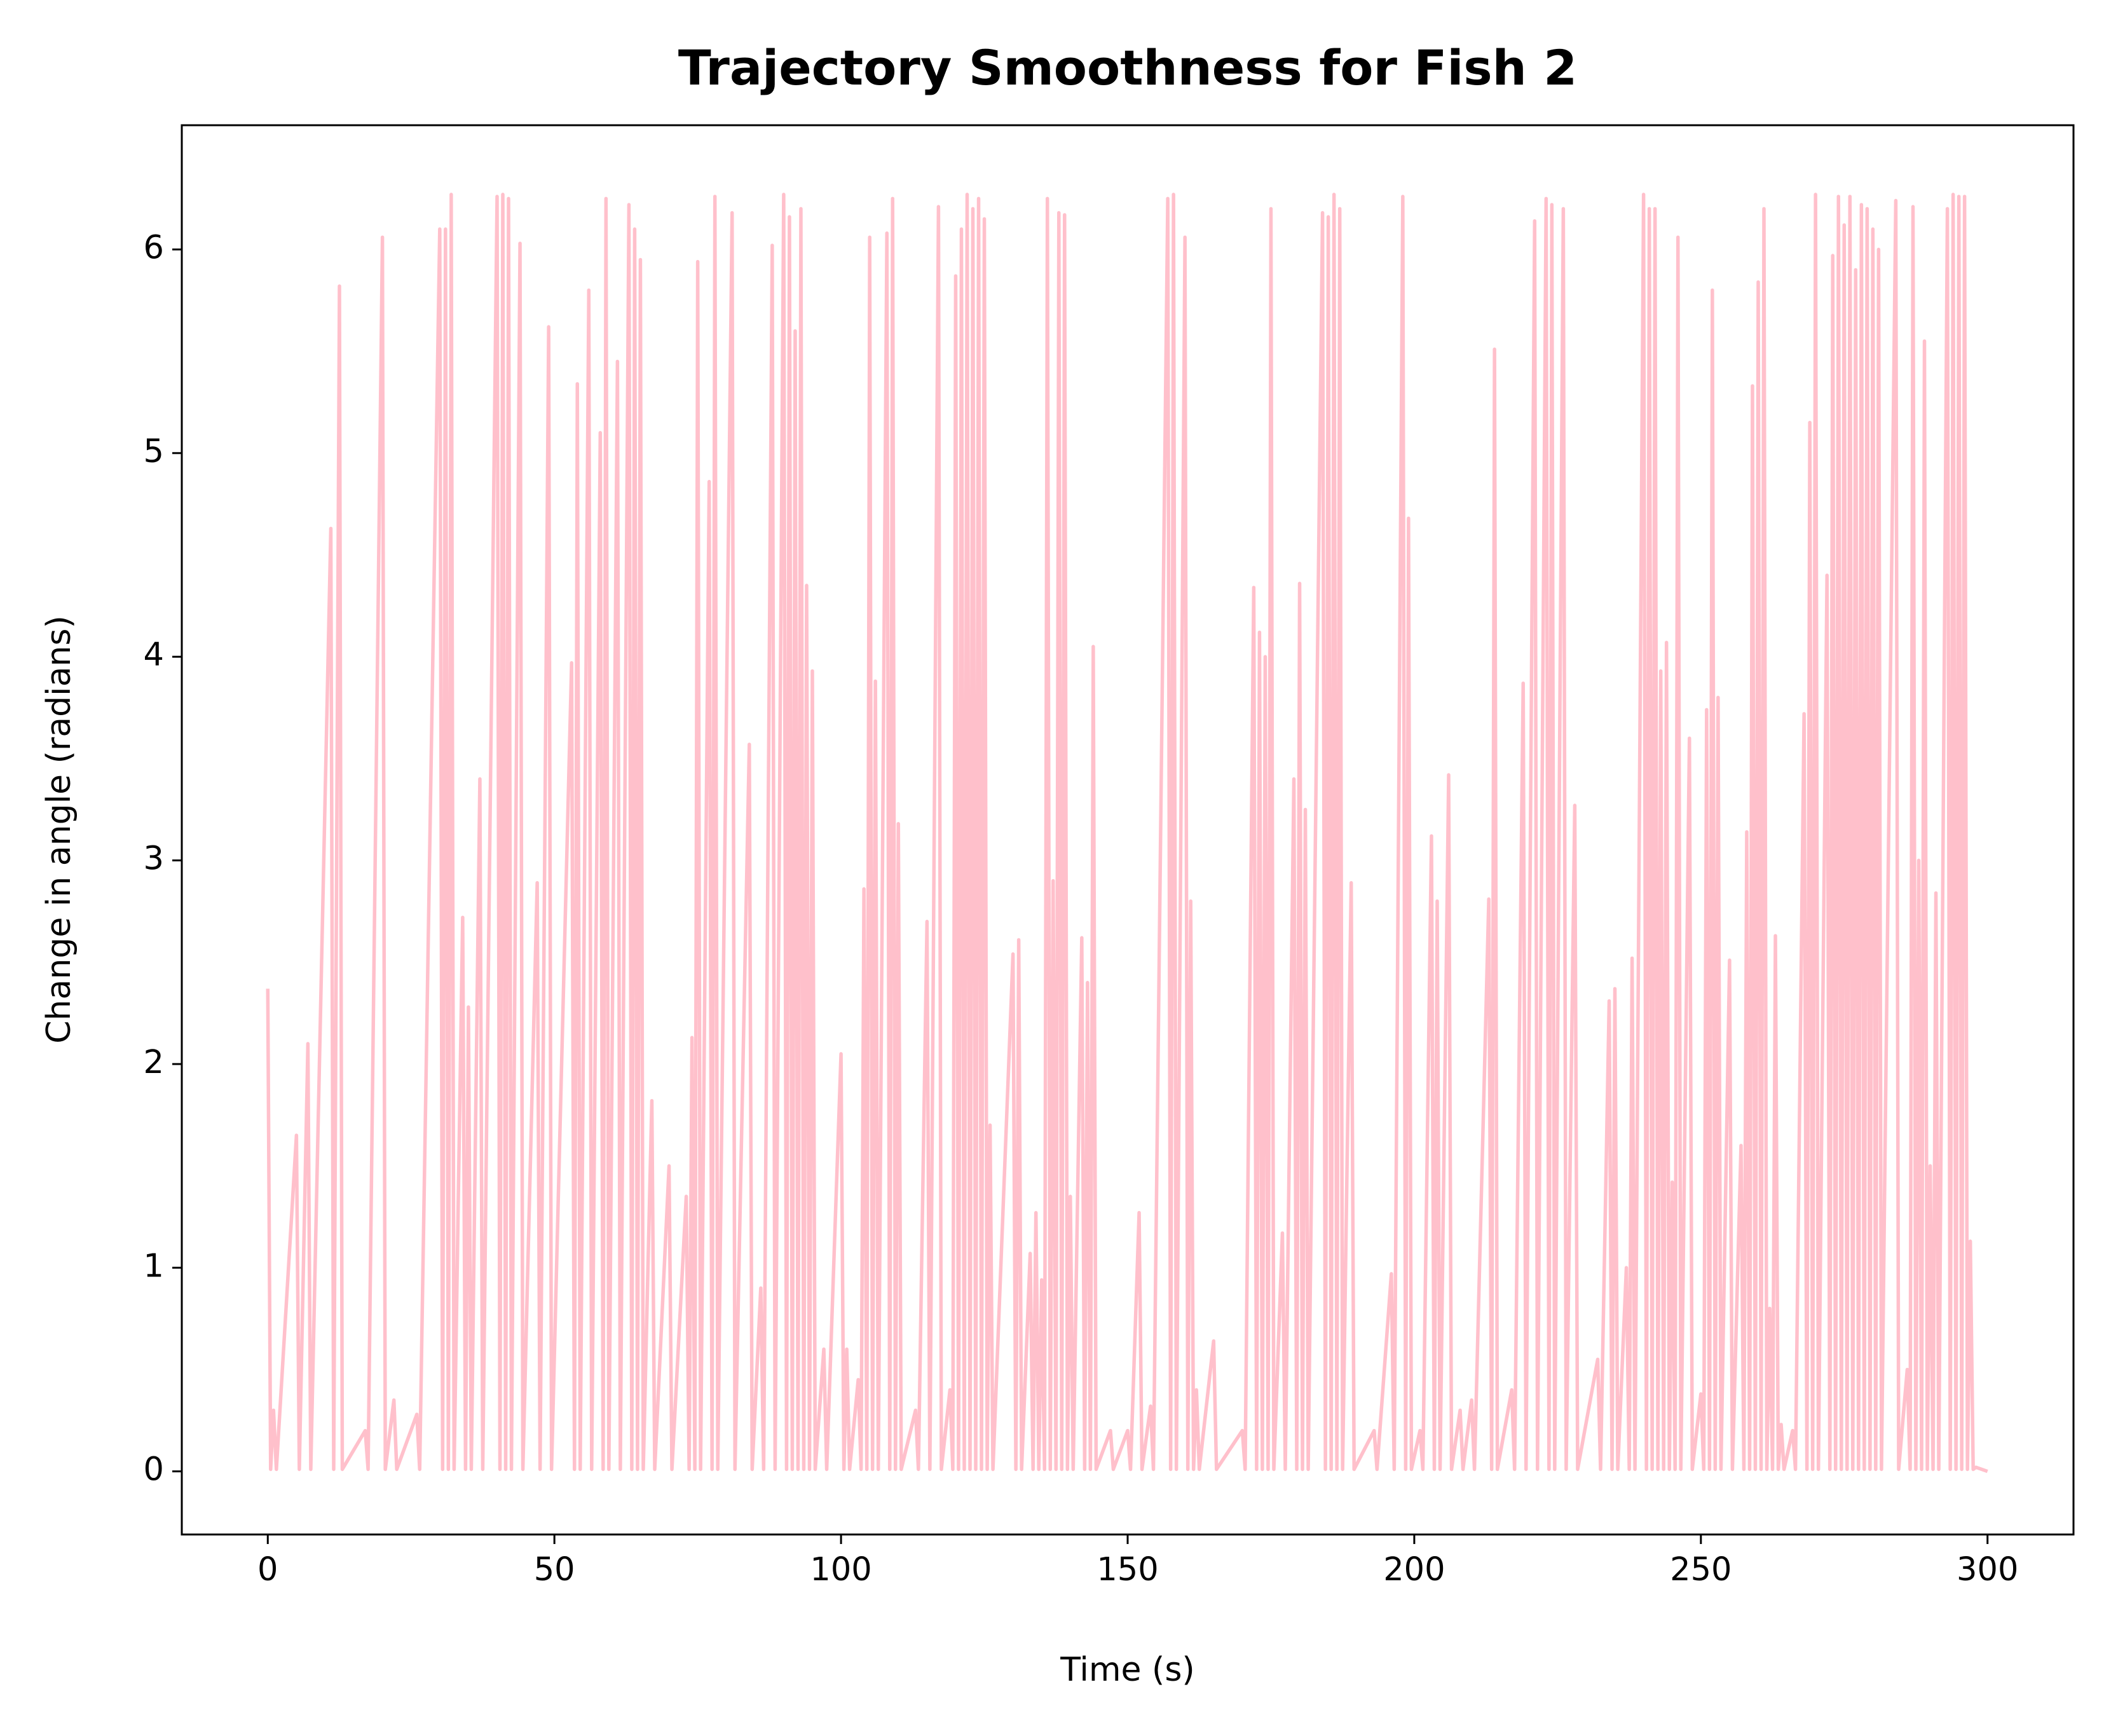 The height and width of the screenshot is (1736, 2111). What do you see at coordinates (1127, 1570) in the screenshot?
I see `x-tick-label: 150` at bounding box center [1127, 1570].